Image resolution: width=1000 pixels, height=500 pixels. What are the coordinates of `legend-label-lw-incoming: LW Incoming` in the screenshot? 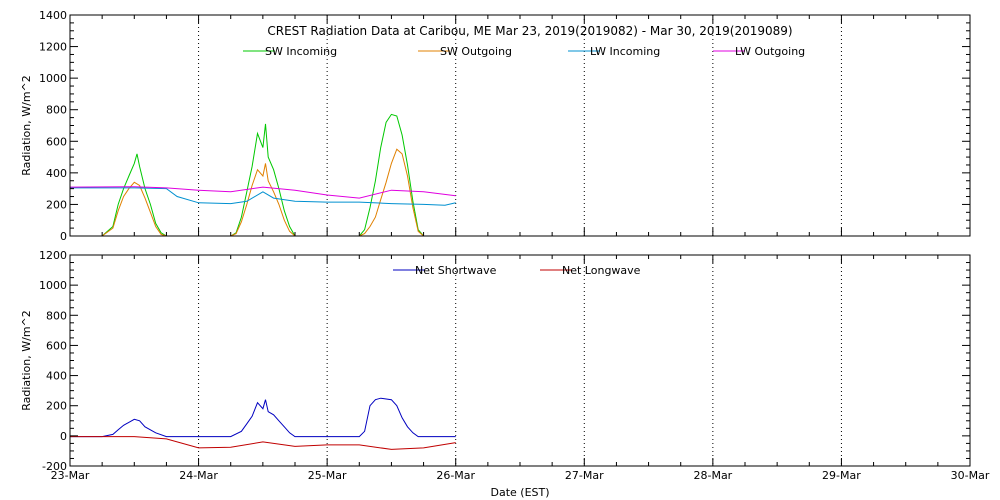 It's located at (625, 51).